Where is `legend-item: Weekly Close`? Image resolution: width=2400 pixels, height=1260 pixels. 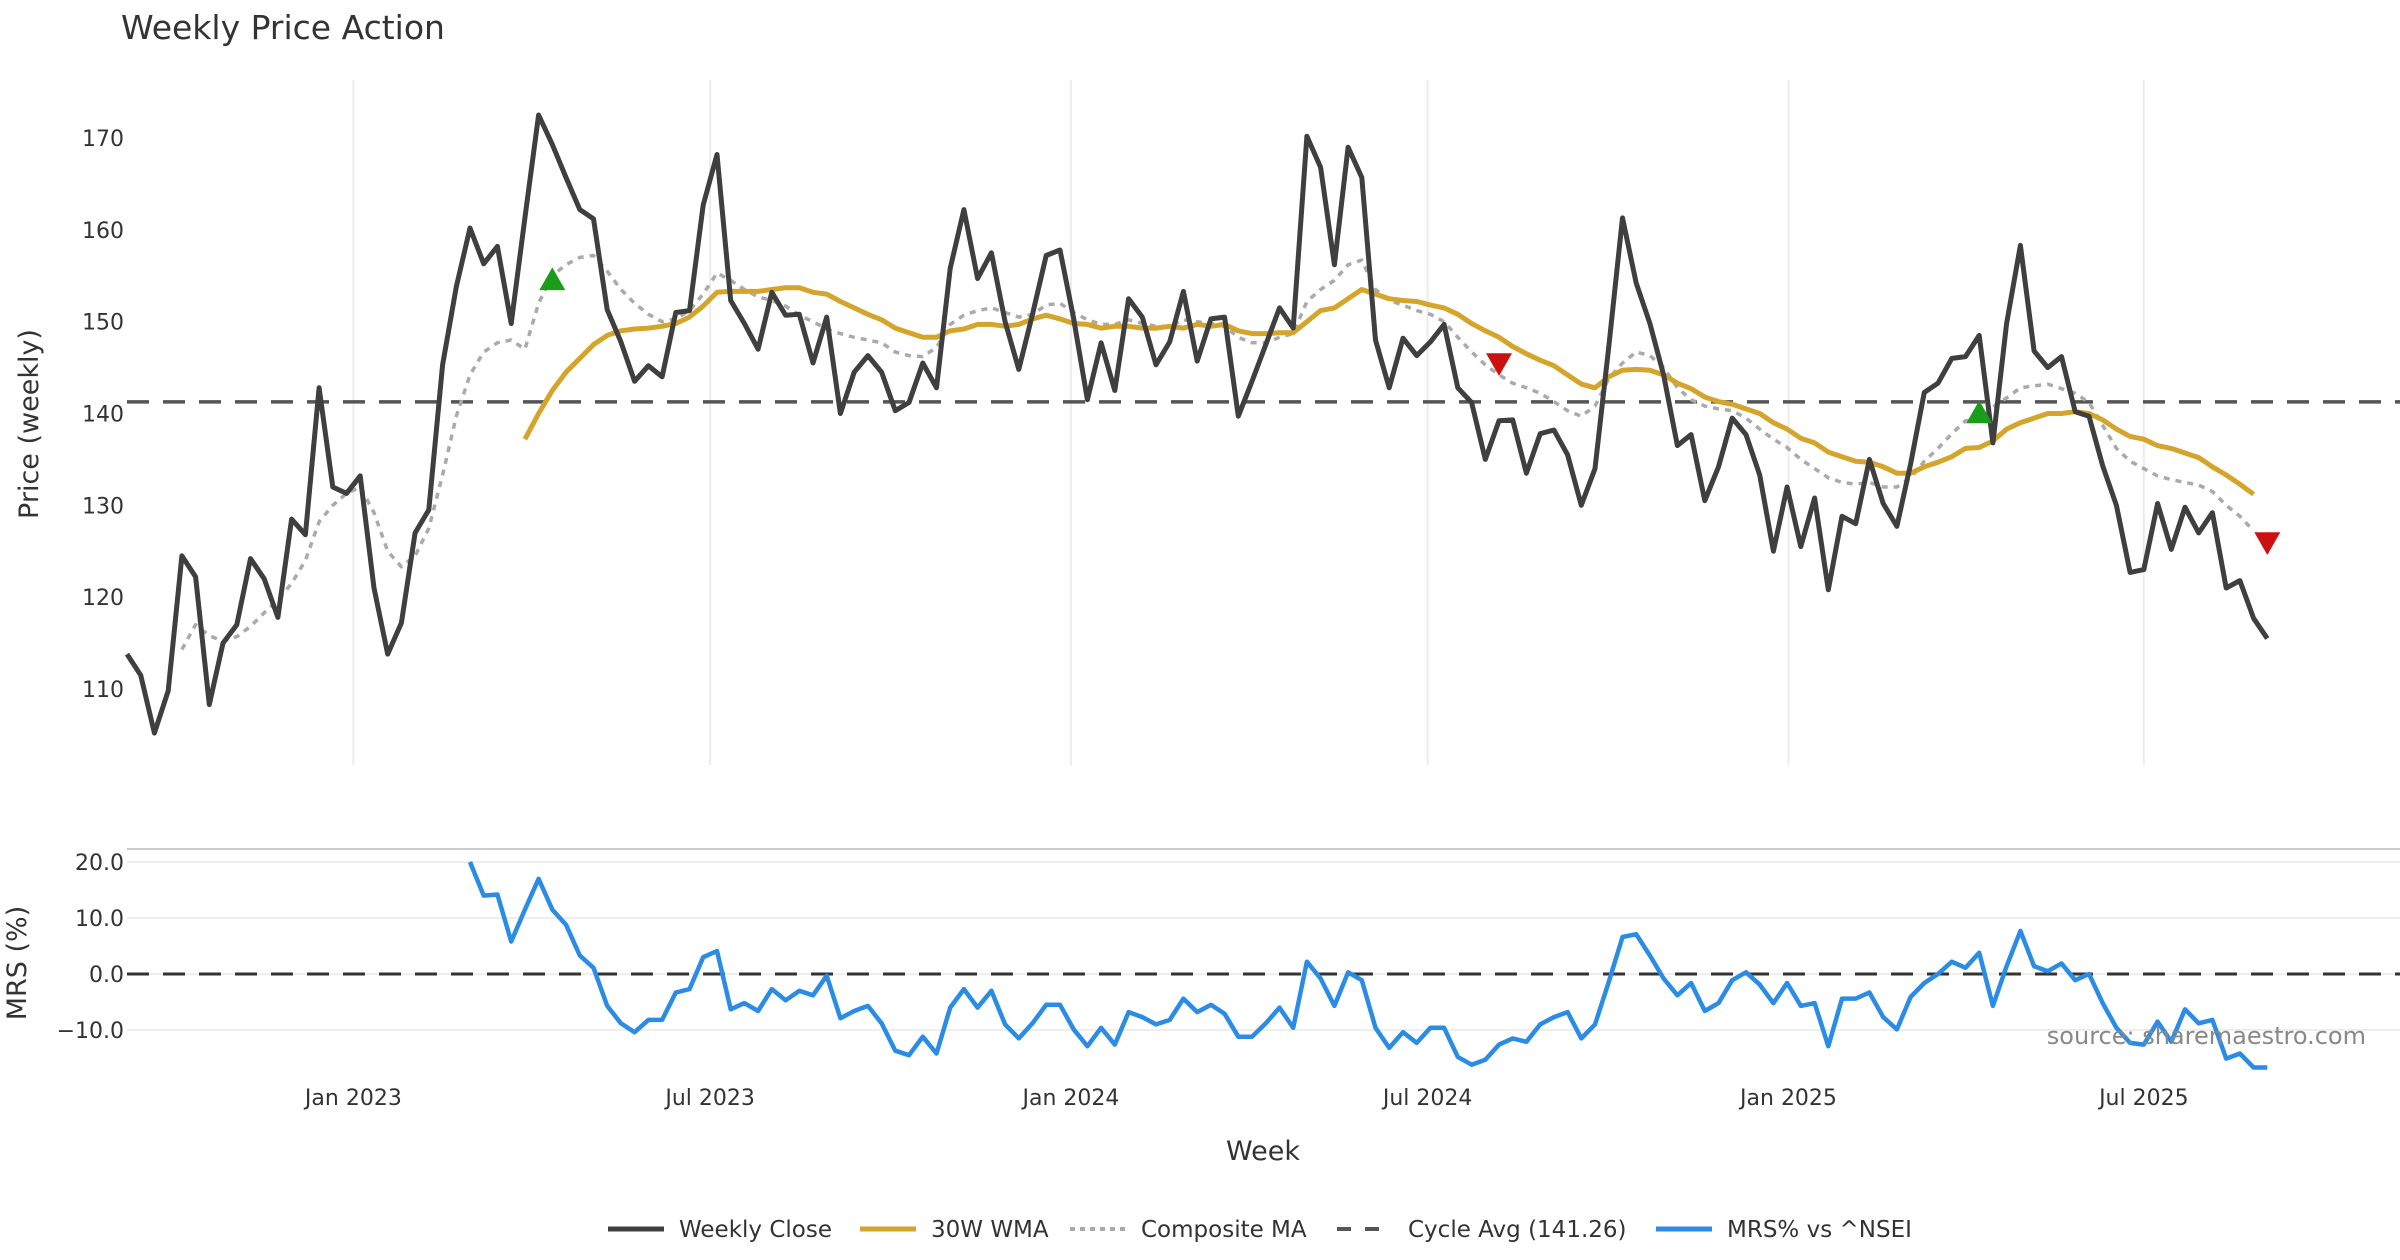
legend-item: Weekly Close is located at coordinates (720, 1230).